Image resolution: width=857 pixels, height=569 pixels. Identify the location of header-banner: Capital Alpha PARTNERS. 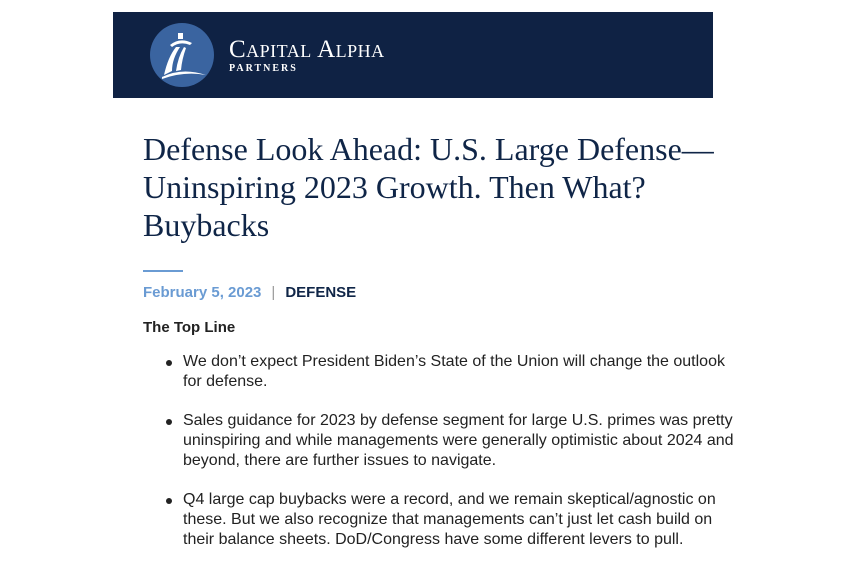
(413, 55).